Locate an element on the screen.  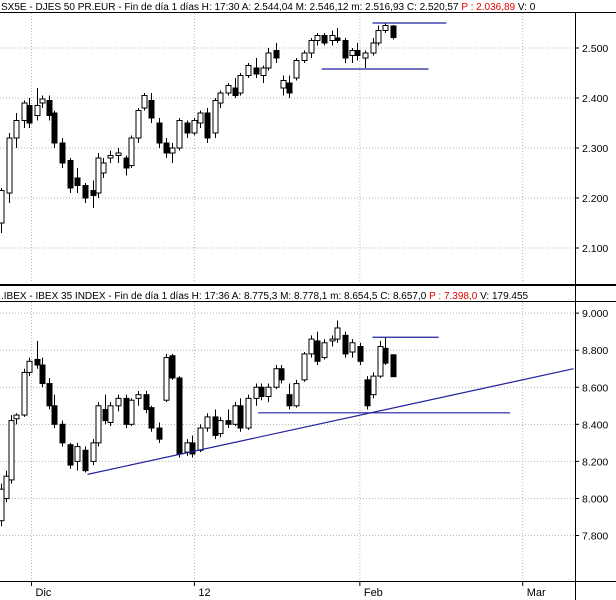
x-tick-label: Mar is located at coordinates (536, 593).